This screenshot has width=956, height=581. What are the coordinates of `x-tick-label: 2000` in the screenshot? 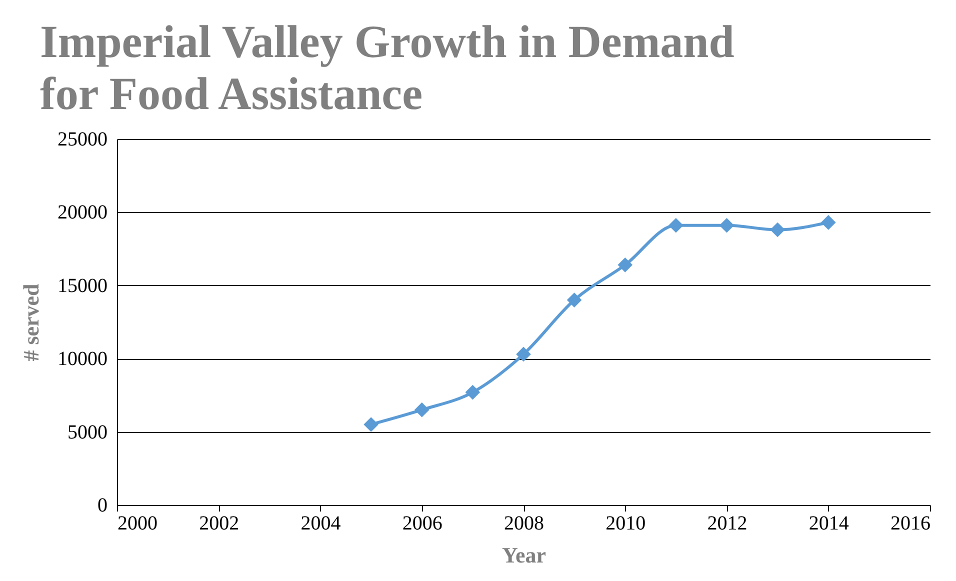 It's located at (138, 523).